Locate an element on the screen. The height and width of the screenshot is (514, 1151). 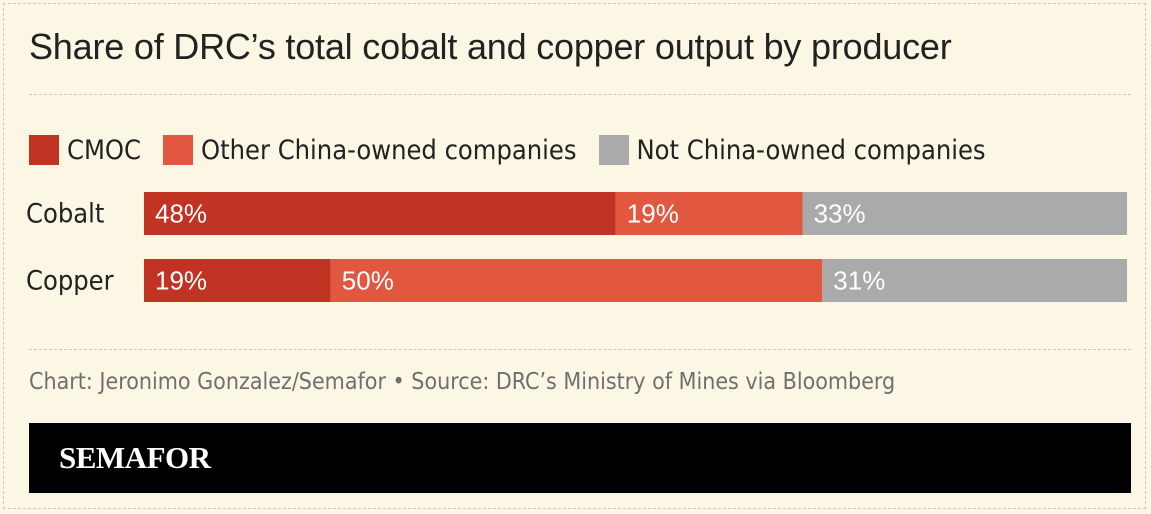
legend-label-not-china: Not China-owned companies is located at coordinates (811, 150).